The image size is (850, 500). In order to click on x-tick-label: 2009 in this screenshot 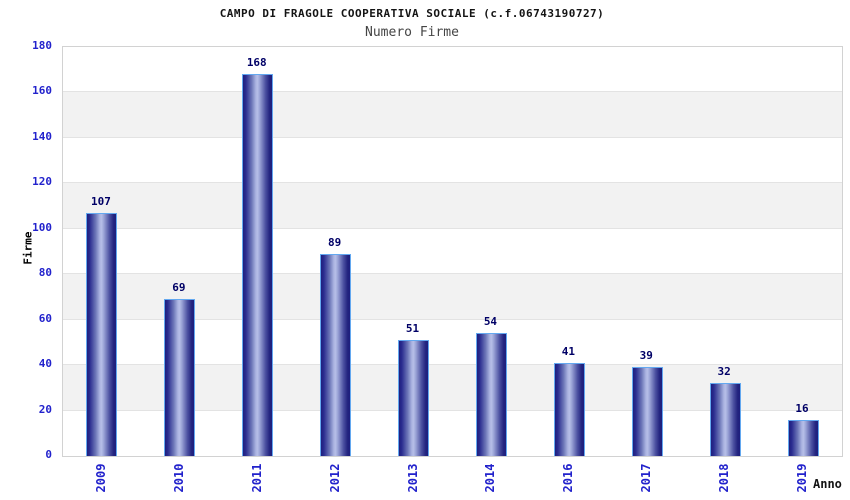, I will do `click(100, 478)`.